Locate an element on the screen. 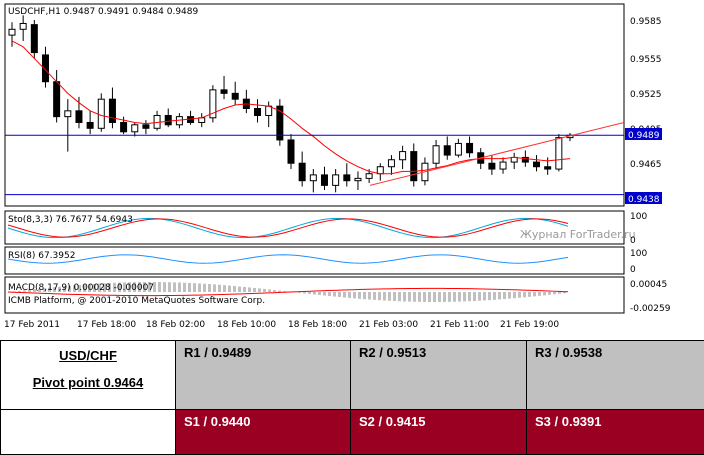 The width and height of the screenshot is (704, 455). r1-cell: R1 / 0.9489 is located at coordinates (263, 375).